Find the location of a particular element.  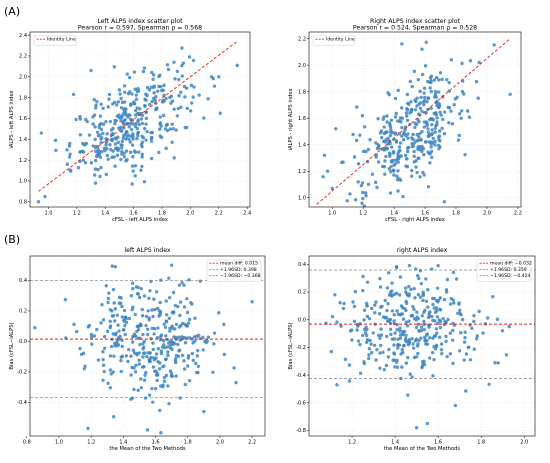

x-tick-label: 2.2 is located at coordinates (252, 443).